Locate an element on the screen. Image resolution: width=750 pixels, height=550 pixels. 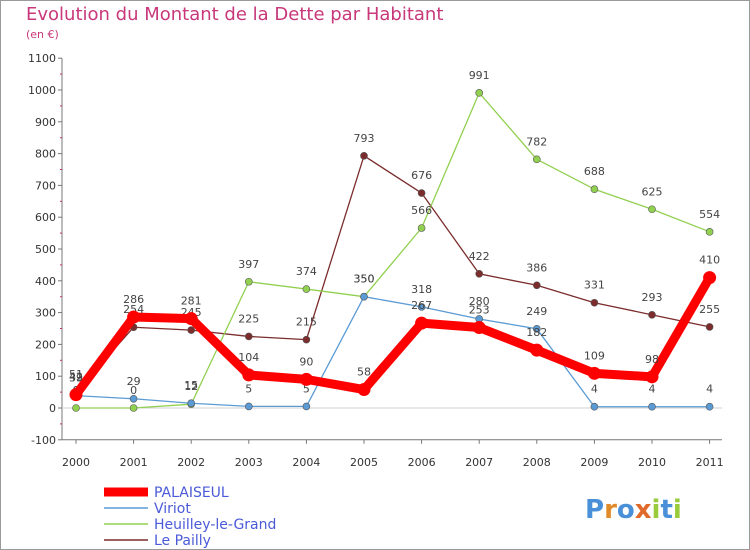
data-label: 318 is located at coordinates (421, 289).